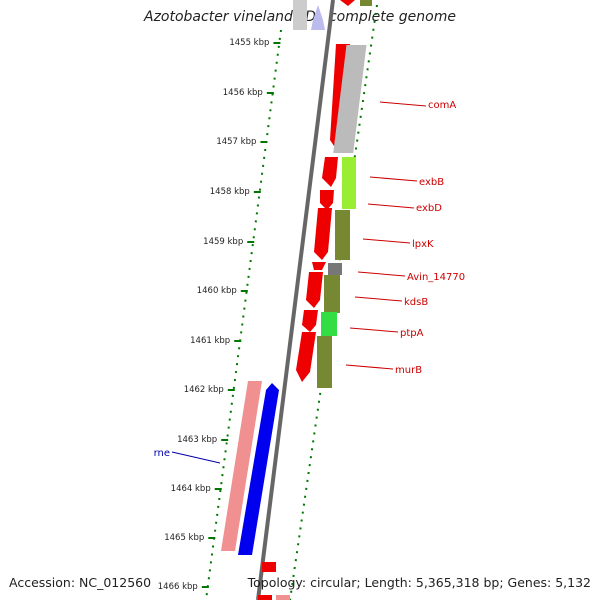 This screenshot has width=600, height=600. What do you see at coordinates (403, 104) in the screenshot?
I see `leader-line-coma` at bounding box center [403, 104].